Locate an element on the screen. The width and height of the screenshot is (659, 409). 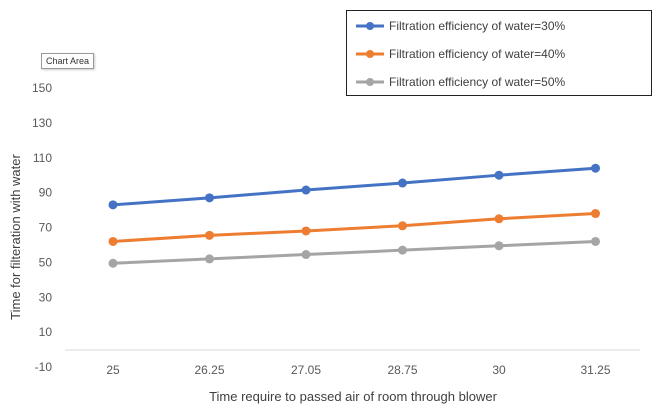
y-axis-ticks: 150 130 110 90 70 50 30 10 -10 is located at coordinates (42, 227).